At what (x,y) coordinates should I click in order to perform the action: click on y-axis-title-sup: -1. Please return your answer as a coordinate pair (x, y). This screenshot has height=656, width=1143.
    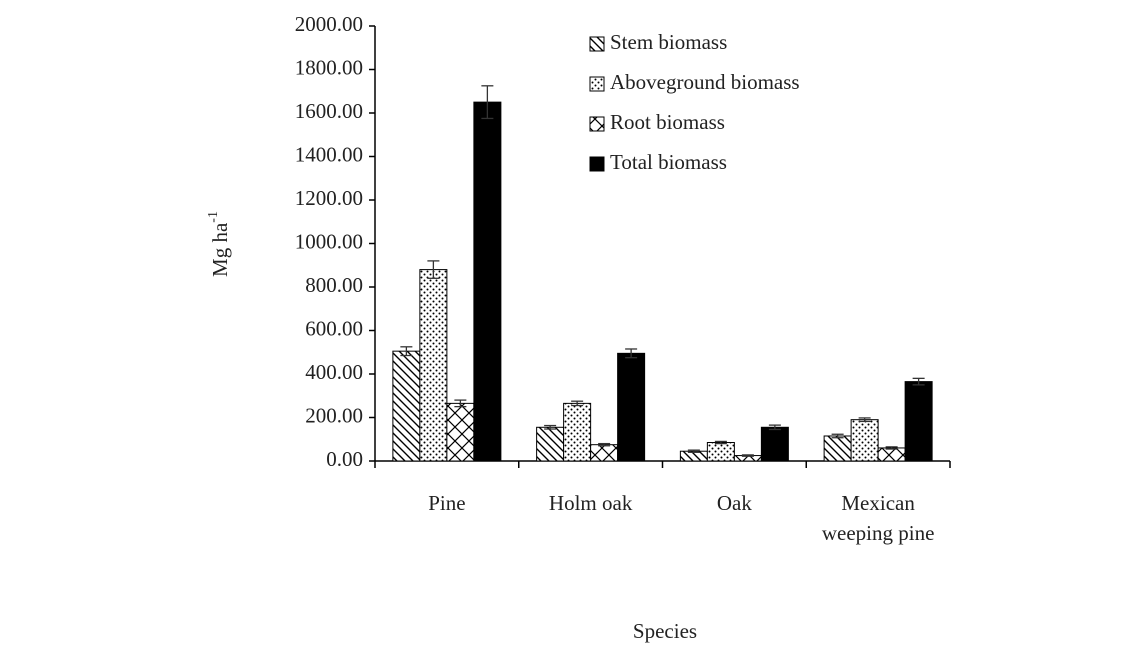
    Looking at the image, I should click on (213, 217).